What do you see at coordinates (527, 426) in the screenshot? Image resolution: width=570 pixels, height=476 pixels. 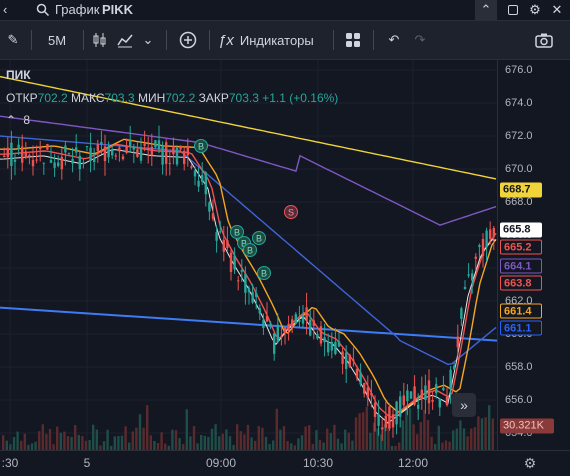 I see `volume-label: 30.321K` at bounding box center [527, 426].